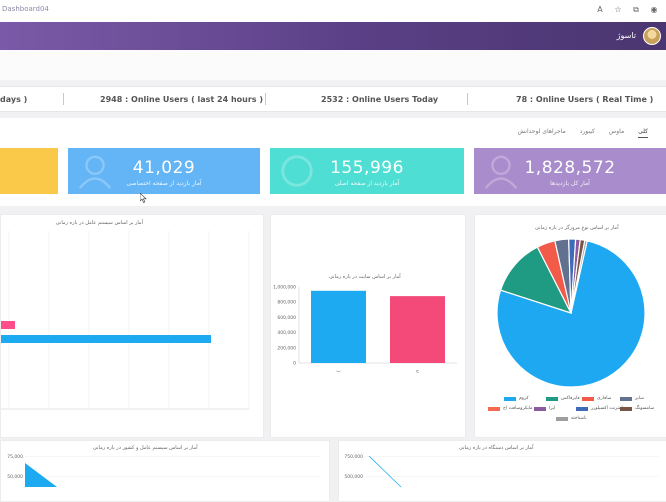 The image size is (666, 502). Describe the element at coordinates (29, 171) in the screenshot. I see `card-yellow` at that location.